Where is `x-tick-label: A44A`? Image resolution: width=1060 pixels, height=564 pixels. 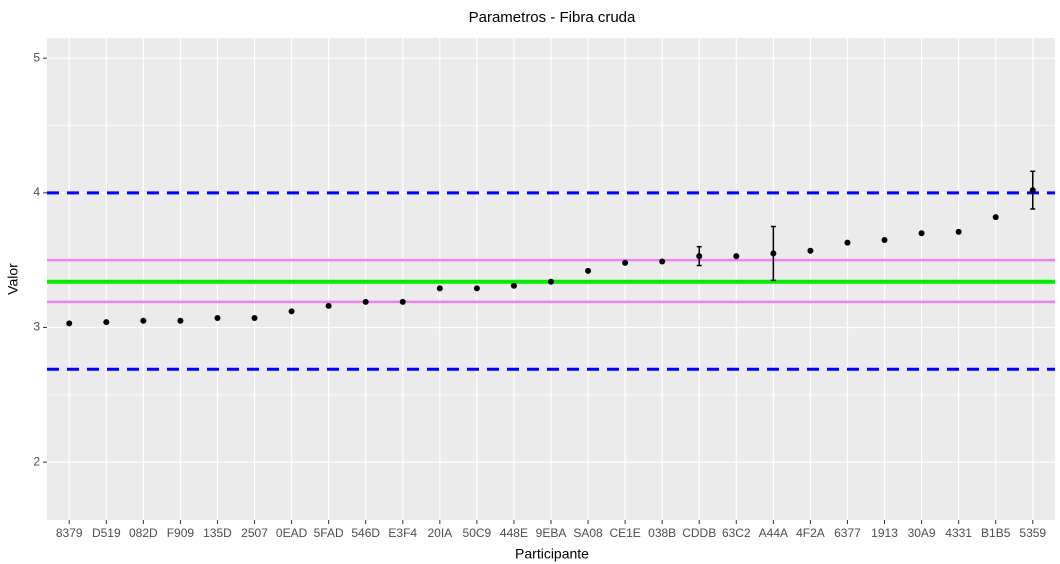 x-tick-label: A44A is located at coordinates (773, 533).